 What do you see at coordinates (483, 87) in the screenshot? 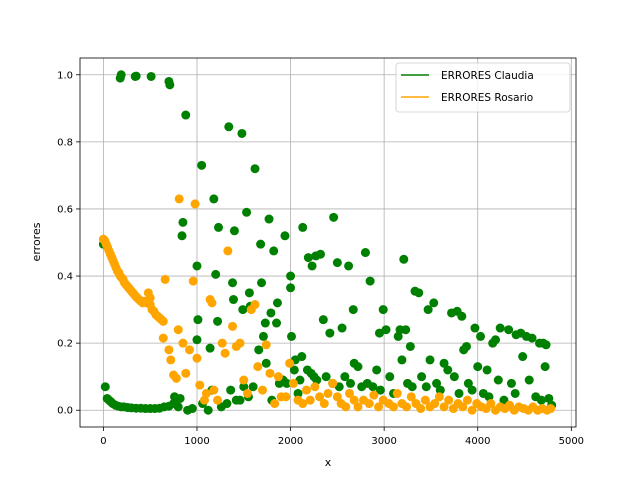
I see `legend-box` at bounding box center [483, 87].